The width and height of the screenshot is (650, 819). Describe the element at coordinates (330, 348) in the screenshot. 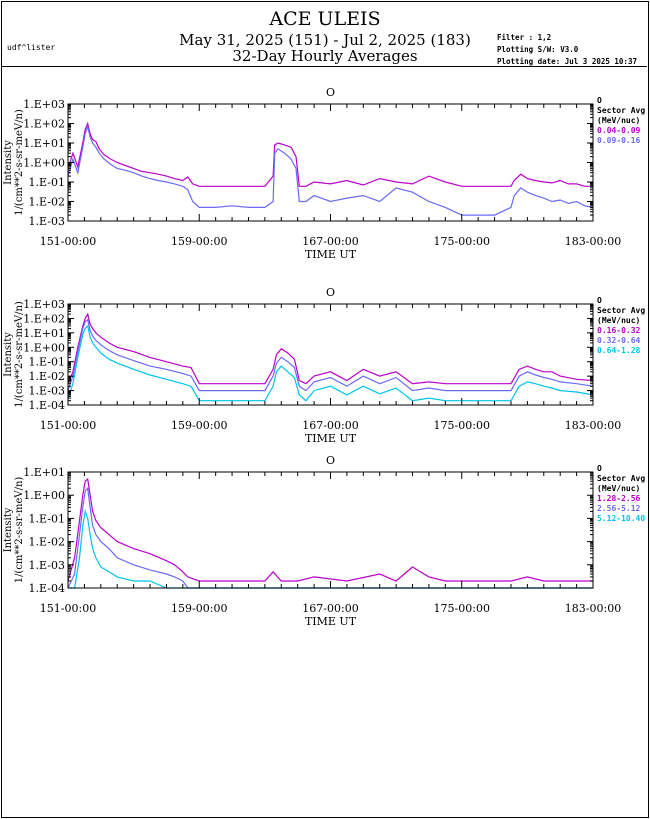

I see `series-line-0.16-0.32` at that location.